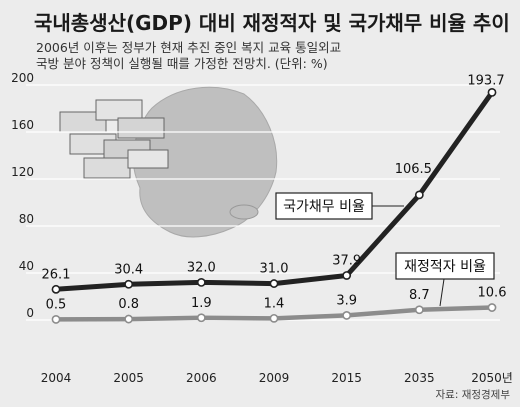 This screenshot has width=520, height=407. Describe the element at coordinates (26, 266) in the screenshot. I see `y-tick-label: 40` at that location.